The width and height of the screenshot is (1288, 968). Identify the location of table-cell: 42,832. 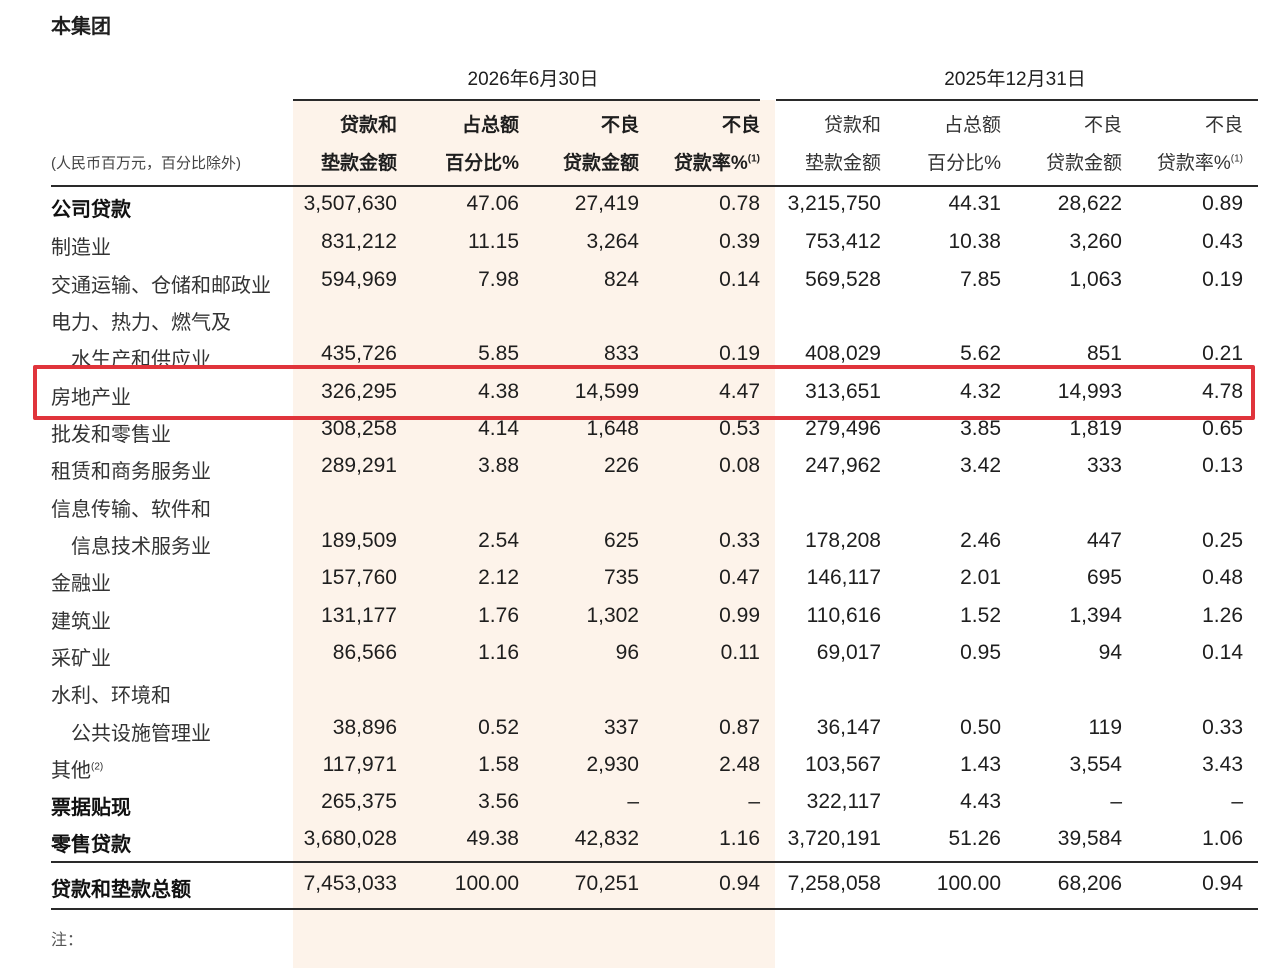
(606, 838).